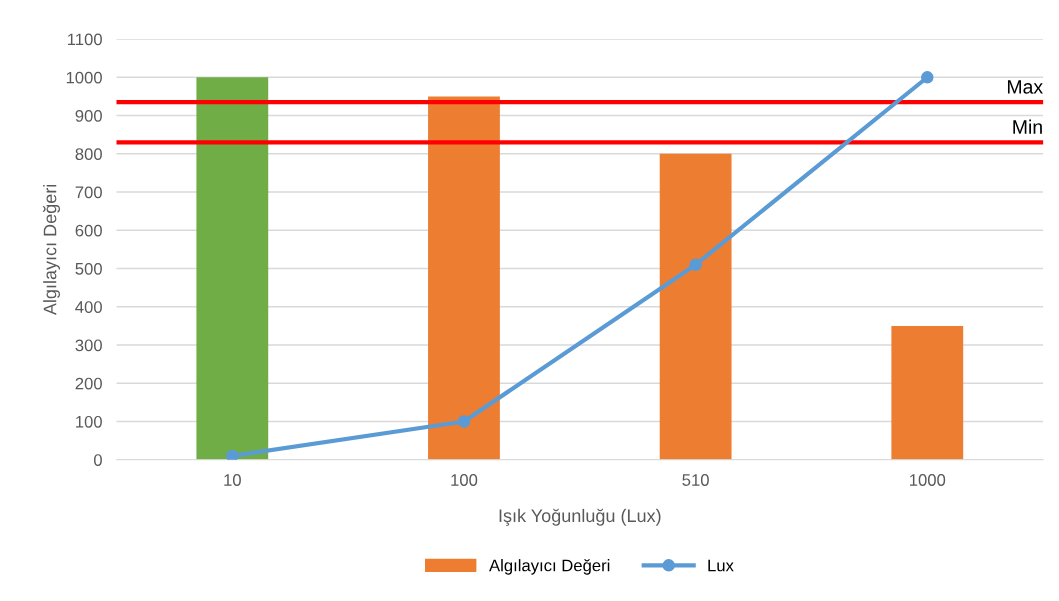 This screenshot has height=601, width=1059. What do you see at coordinates (232, 480) in the screenshot?
I see `x-tick-label: 10` at bounding box center [232, 480].